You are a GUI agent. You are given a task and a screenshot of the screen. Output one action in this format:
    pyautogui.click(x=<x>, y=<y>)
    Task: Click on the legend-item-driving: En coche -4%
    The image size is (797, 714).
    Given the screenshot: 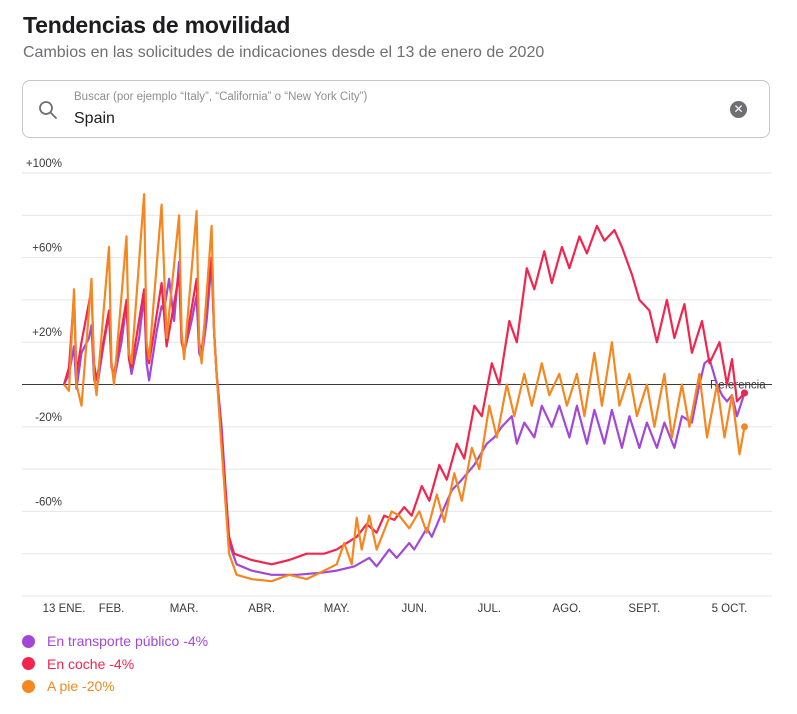 What is the action you would take?
    pyautogui.click(x=115, y=664)
    